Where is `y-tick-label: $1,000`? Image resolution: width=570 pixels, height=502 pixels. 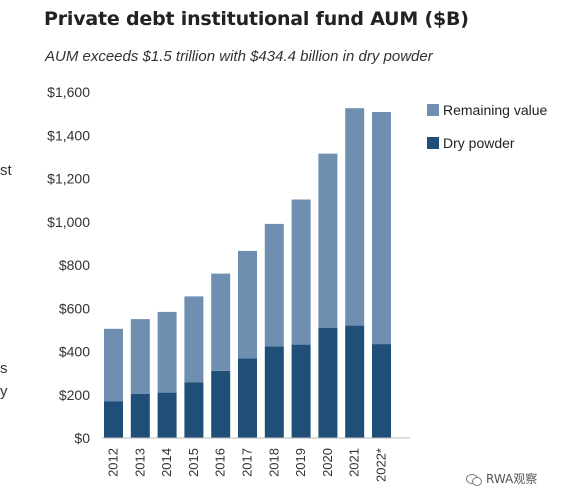
y-tick-label: $1,000 is located at coordinates (68, 222).